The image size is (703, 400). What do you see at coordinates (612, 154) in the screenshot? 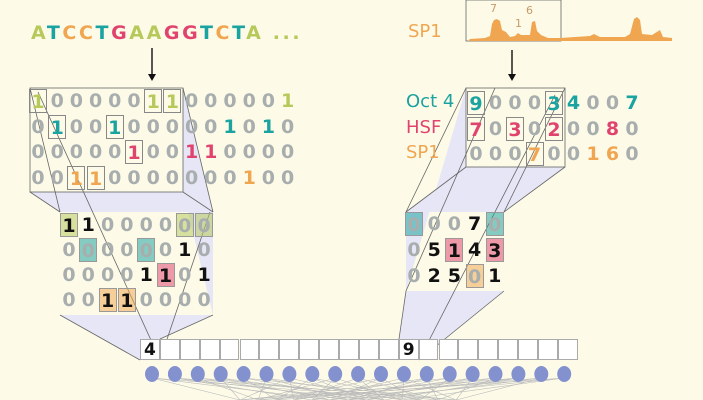
I see `chip-cell: 6` at bounding box center [612, 154].